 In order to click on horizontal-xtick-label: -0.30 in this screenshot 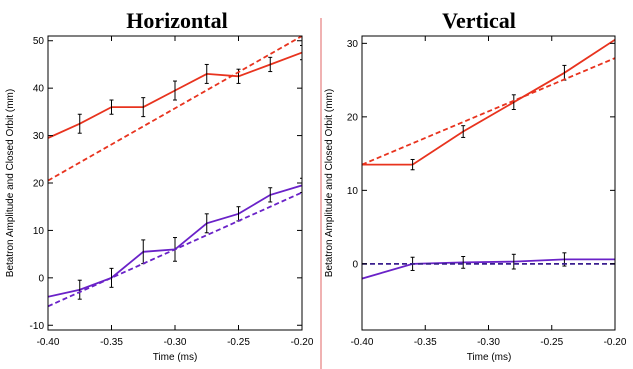, I will do `click(175, 342)`.